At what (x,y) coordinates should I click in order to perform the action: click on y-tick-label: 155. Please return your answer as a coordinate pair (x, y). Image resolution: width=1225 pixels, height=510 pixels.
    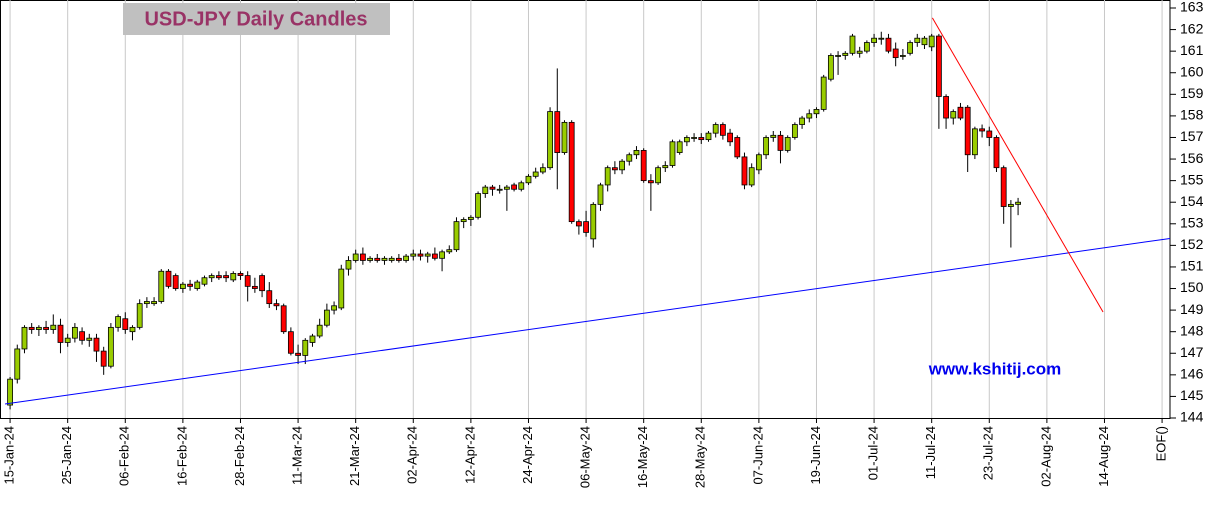
    Looking at the image, I should click on (1192, 179).